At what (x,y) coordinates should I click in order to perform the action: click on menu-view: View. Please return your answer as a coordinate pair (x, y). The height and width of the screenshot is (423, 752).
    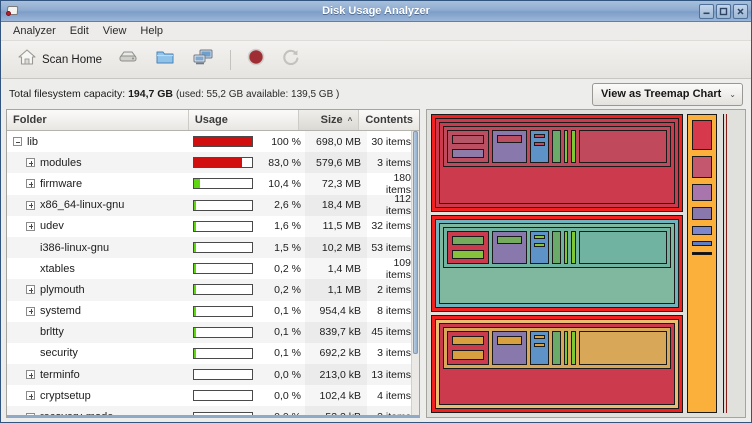
    Looking at the image, I should click on (114, 31).